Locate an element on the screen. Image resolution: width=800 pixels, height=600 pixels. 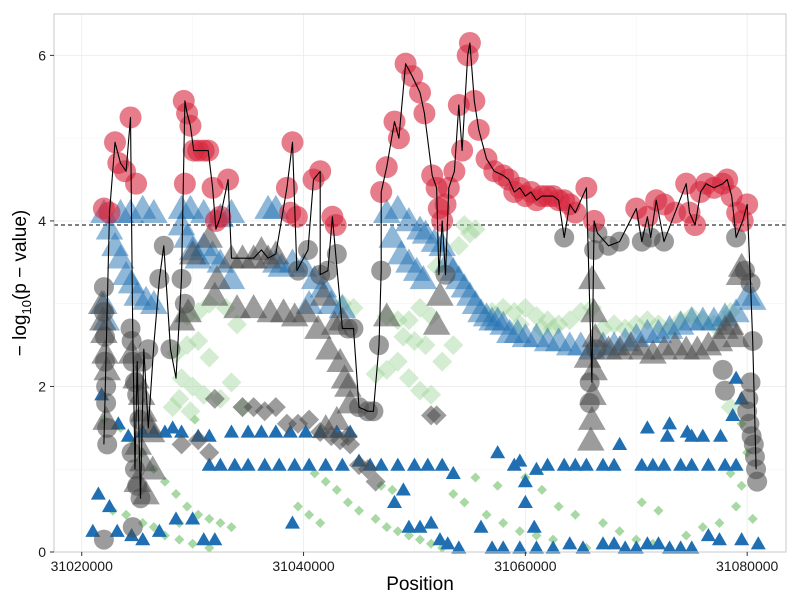
x-tick-label: 31080000 is located at coordinates (747, 566).